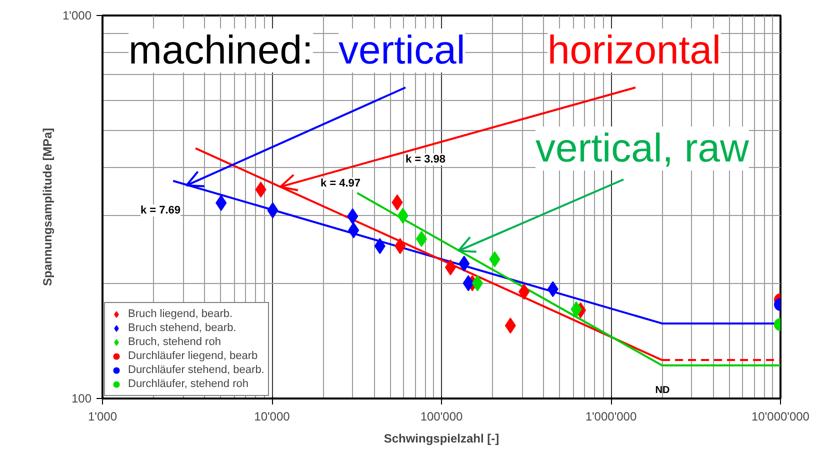  Describe the element at coordinates (340, 184) in the screenshot. I see `annotation: k = 4.97` at that location.